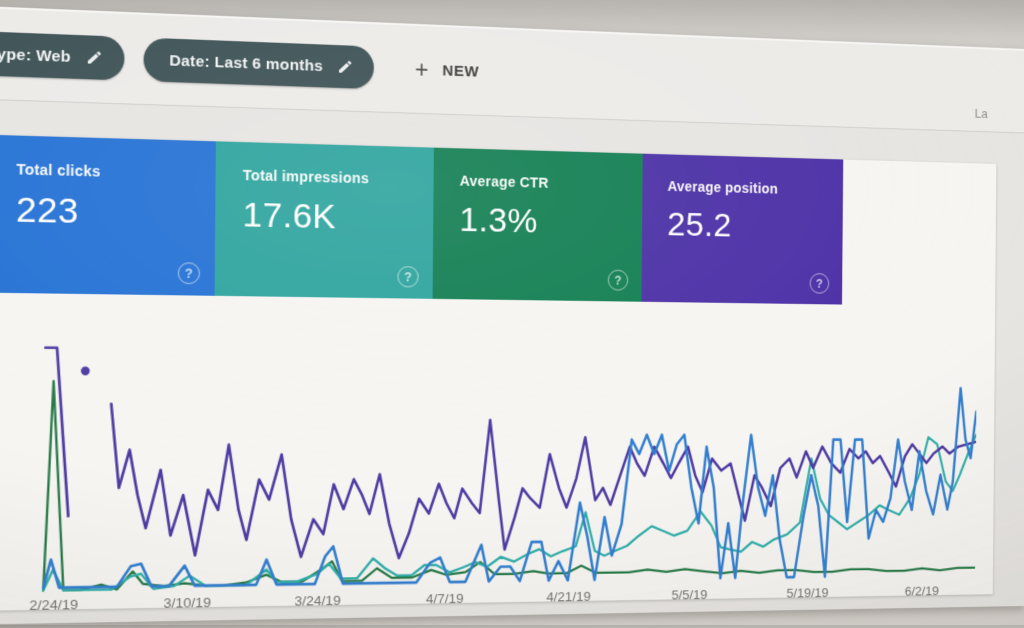 This screenshot has width=1024, height=628. Describe the element at coordinates (54, 605) in the screenshot. I see `x-tick-label: 2/24/19` at that location.